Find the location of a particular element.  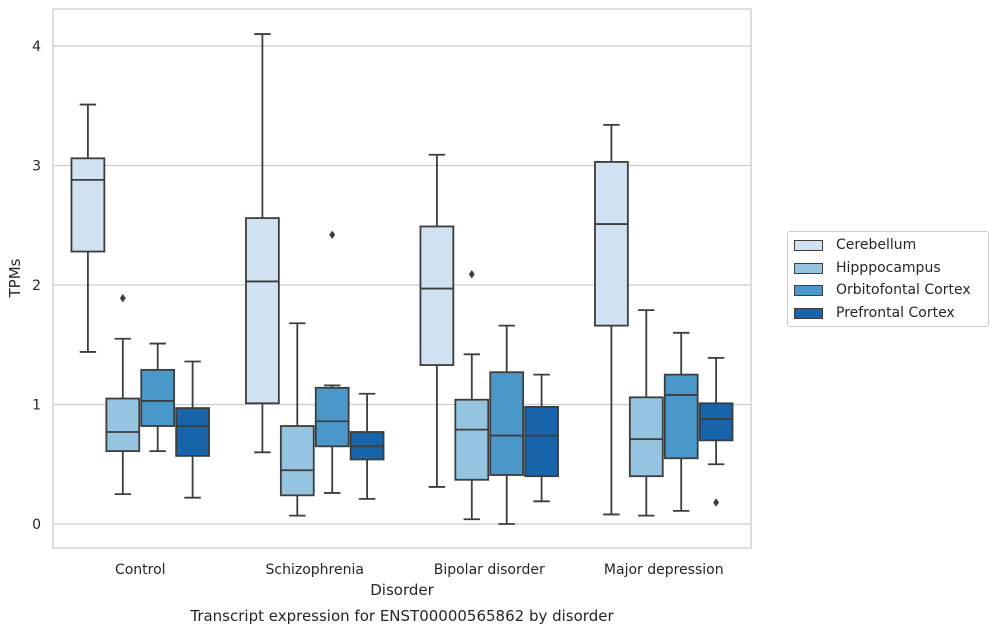

legend-item-orbitofrontal: Orbitofontal Cortex is located at coordinates (882, 290).